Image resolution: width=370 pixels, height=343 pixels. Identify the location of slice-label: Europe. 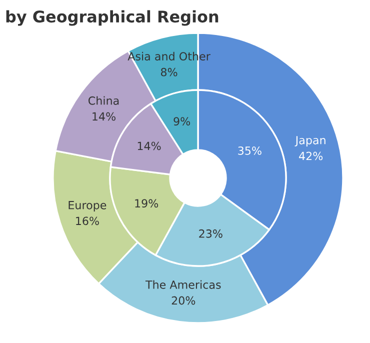
(87, 206).